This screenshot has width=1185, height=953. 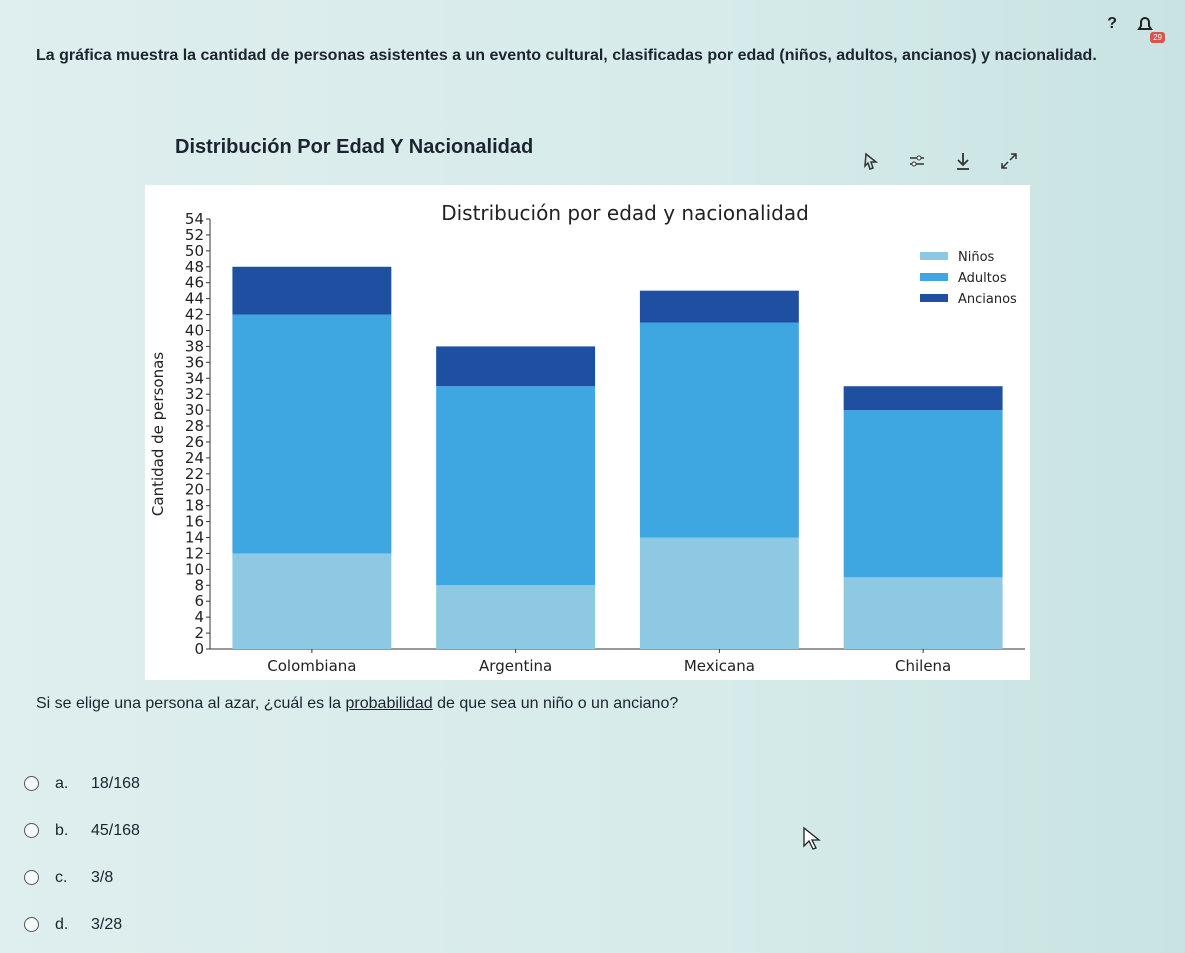 I want to click on y-tick-label: 38, so click(x=194, y=346).